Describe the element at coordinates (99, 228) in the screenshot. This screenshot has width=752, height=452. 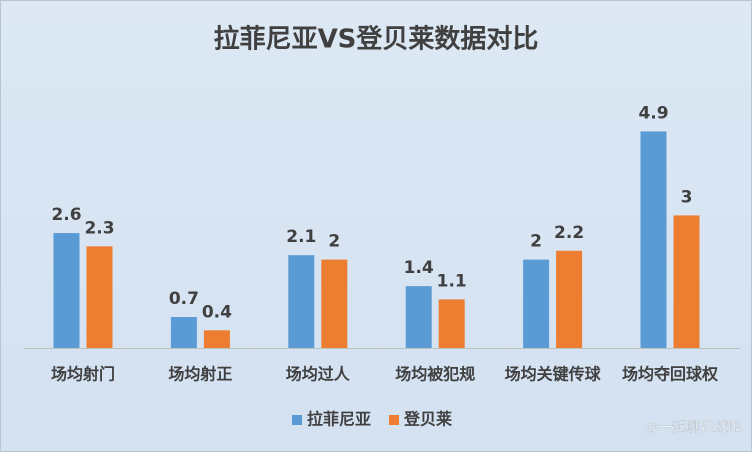
I see `value-label: 2.3` at that location.